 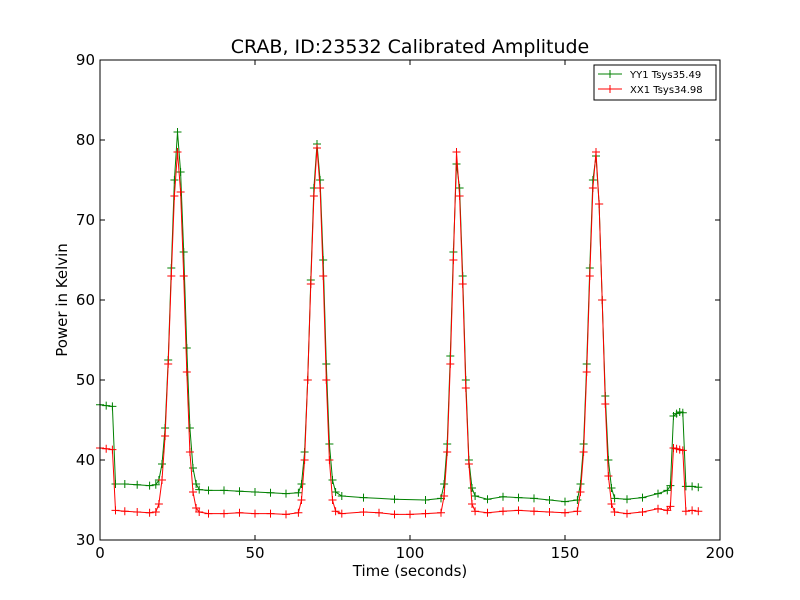 I want to click on legend-marker, so click(x=610, y=89).